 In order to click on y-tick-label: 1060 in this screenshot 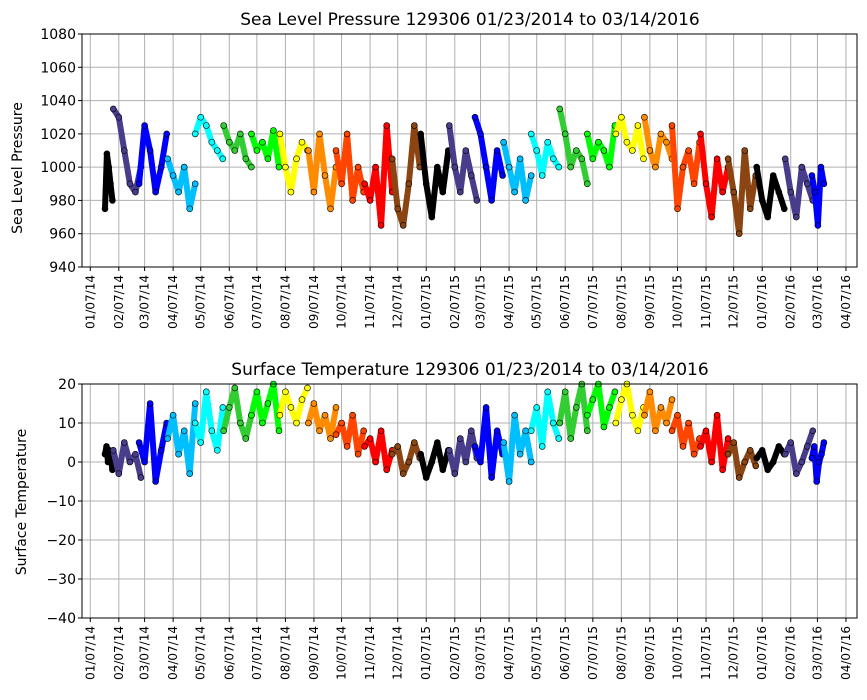, I will do `click(58, 68)`.